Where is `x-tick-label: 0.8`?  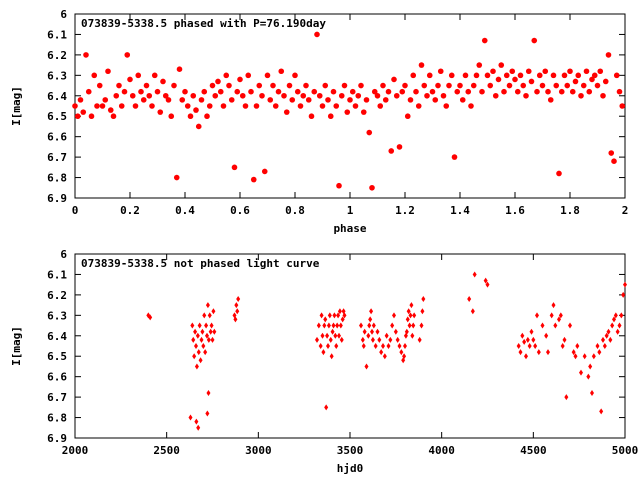
x-tick-label: 0.8 is located at coordinates (295, 210).